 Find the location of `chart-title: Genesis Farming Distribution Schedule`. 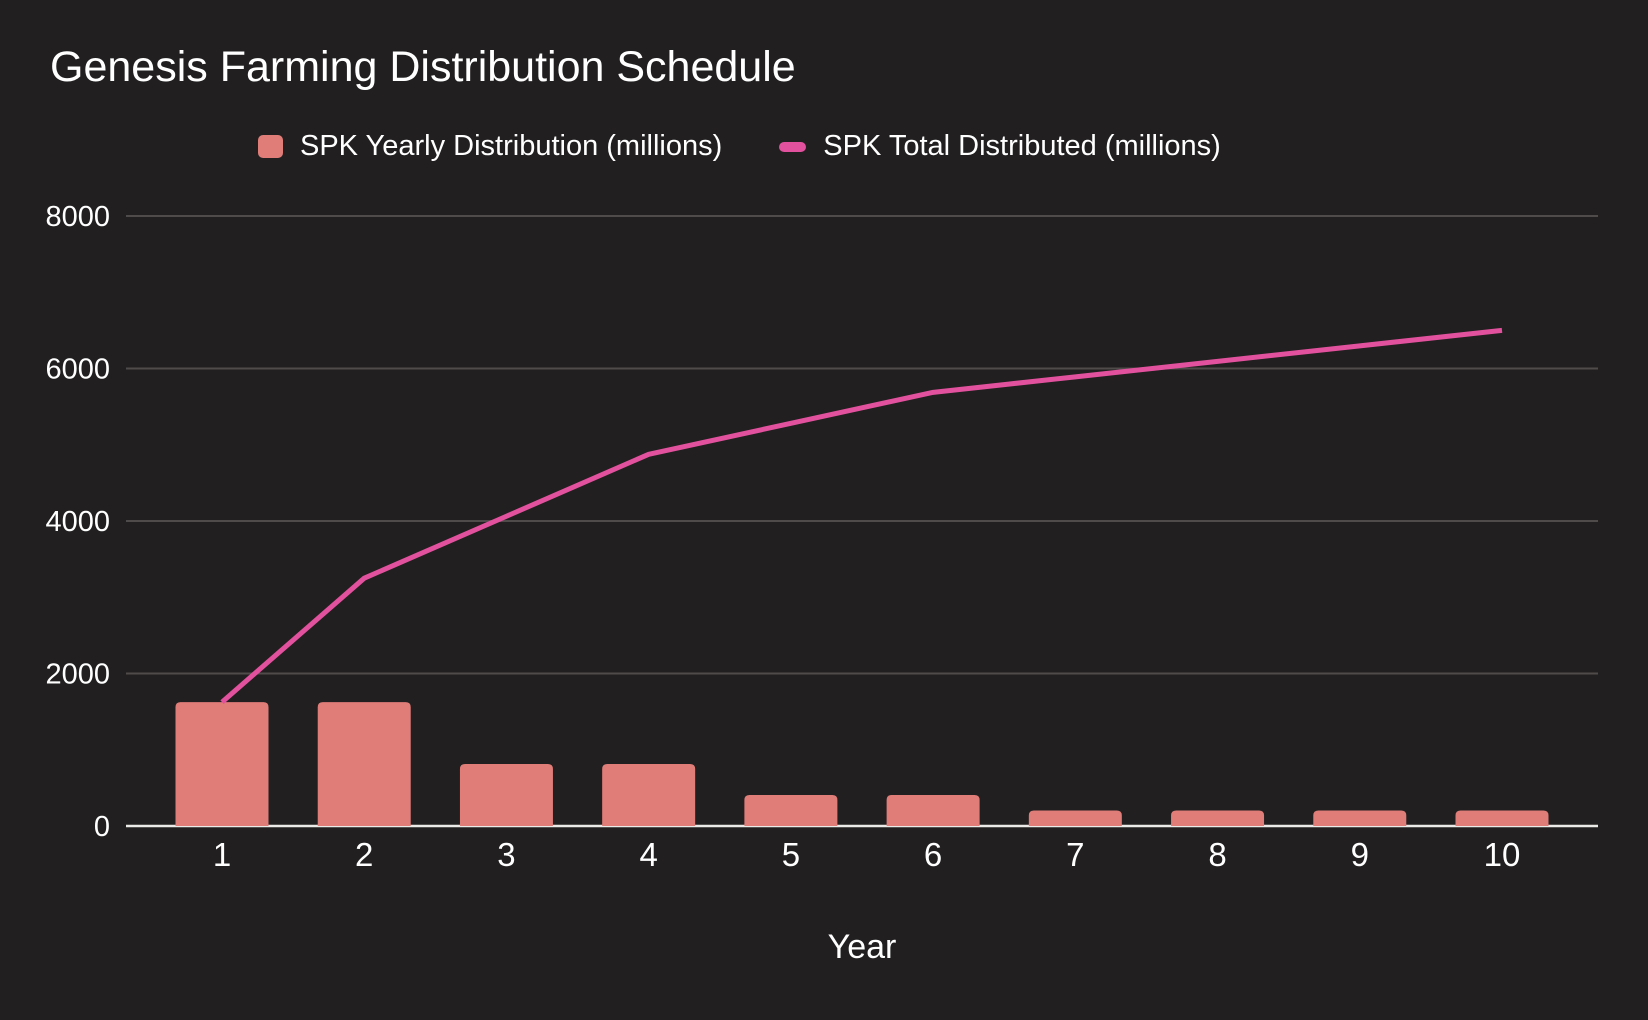

chart-title: Genesis Farming Distribution Schedule is located at coordinates (423, 67).